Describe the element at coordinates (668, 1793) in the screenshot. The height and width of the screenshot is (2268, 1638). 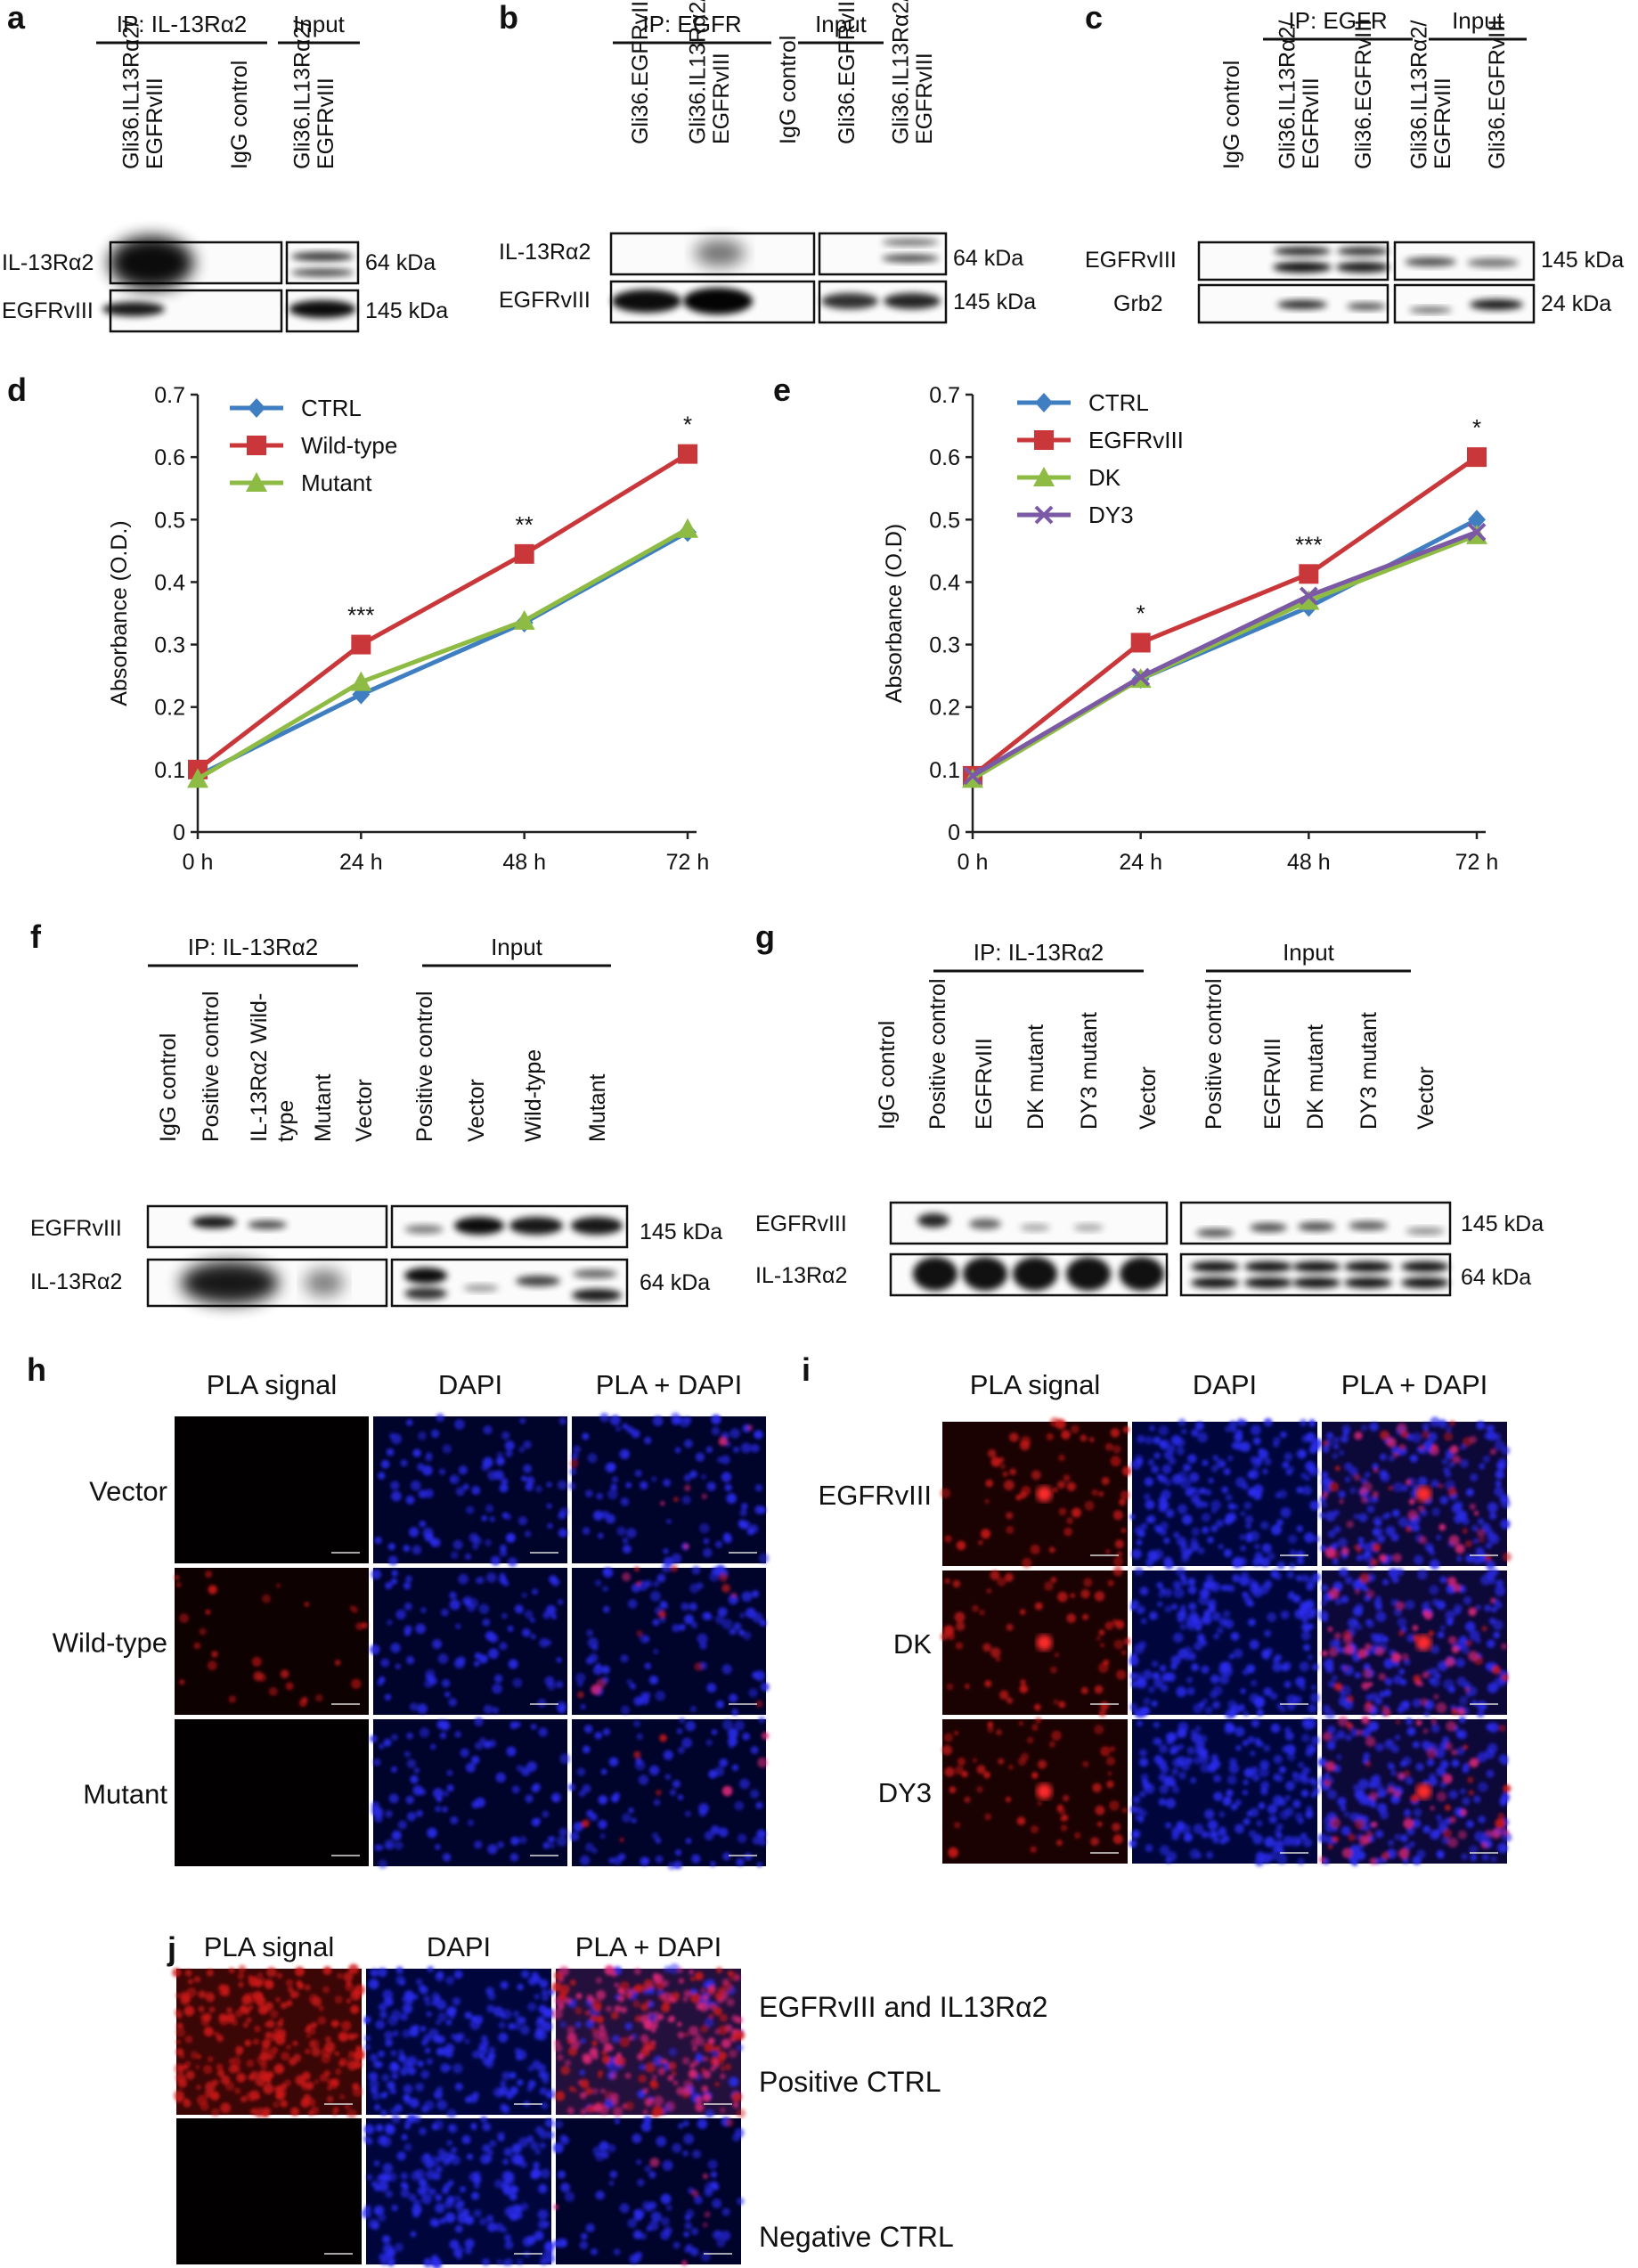
I see `micrograph-h` at that location.